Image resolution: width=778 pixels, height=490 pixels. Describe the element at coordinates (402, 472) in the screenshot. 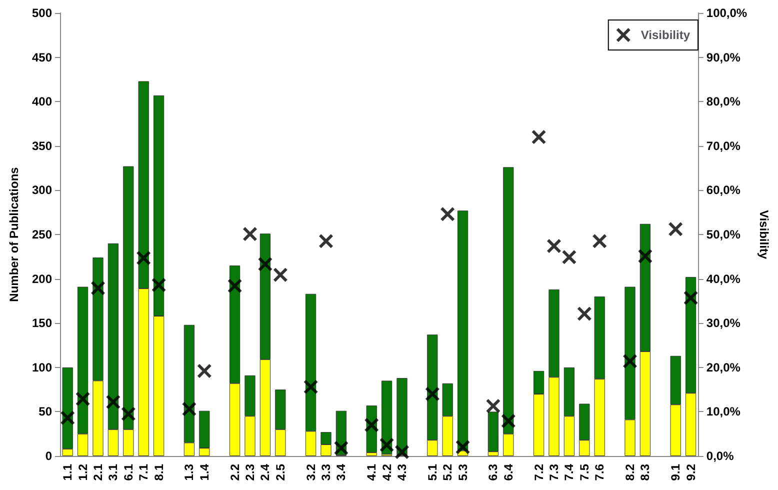

I see `x-tick-label: 4.3` at that location.